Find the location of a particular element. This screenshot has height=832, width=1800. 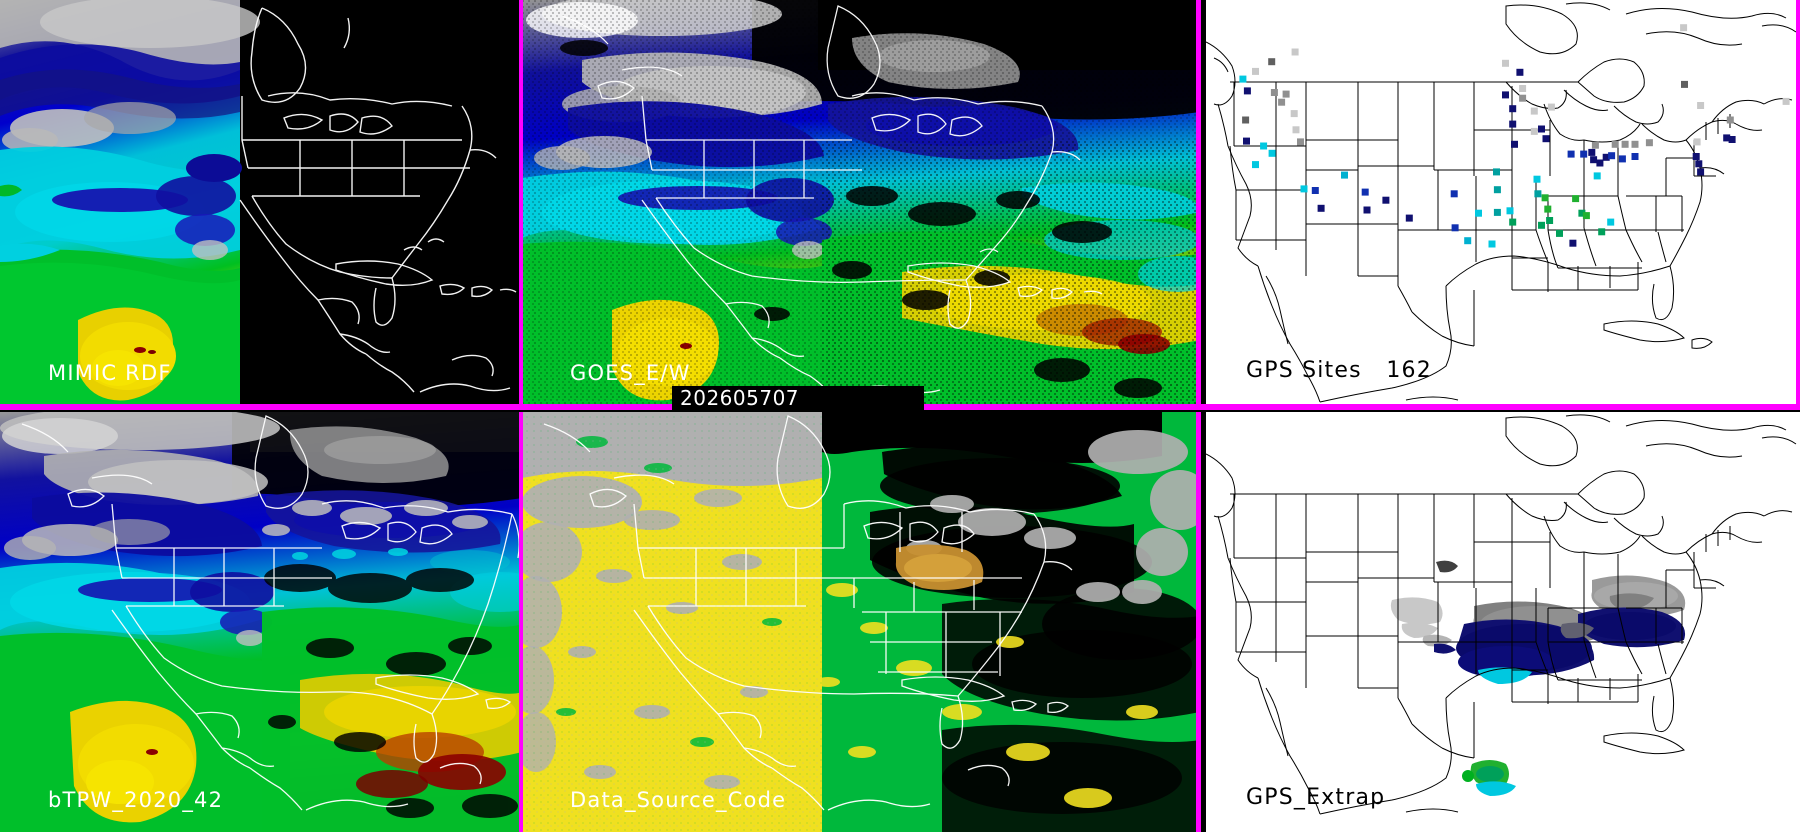

divider-vertical-mid-lower is located at coordinates (521, 622).